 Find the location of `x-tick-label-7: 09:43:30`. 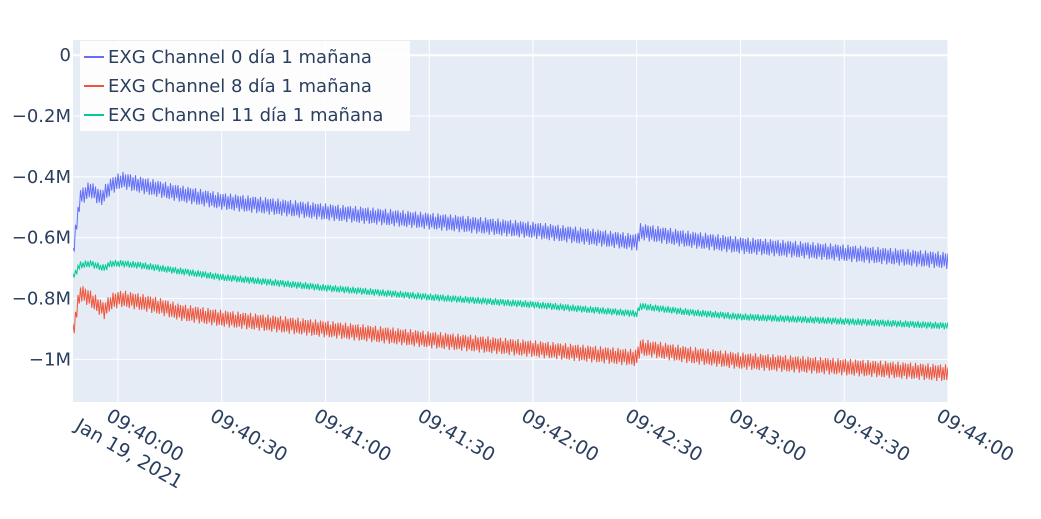

x-tick-label-7: 09:43:30 is located at coordinates (871, 436).